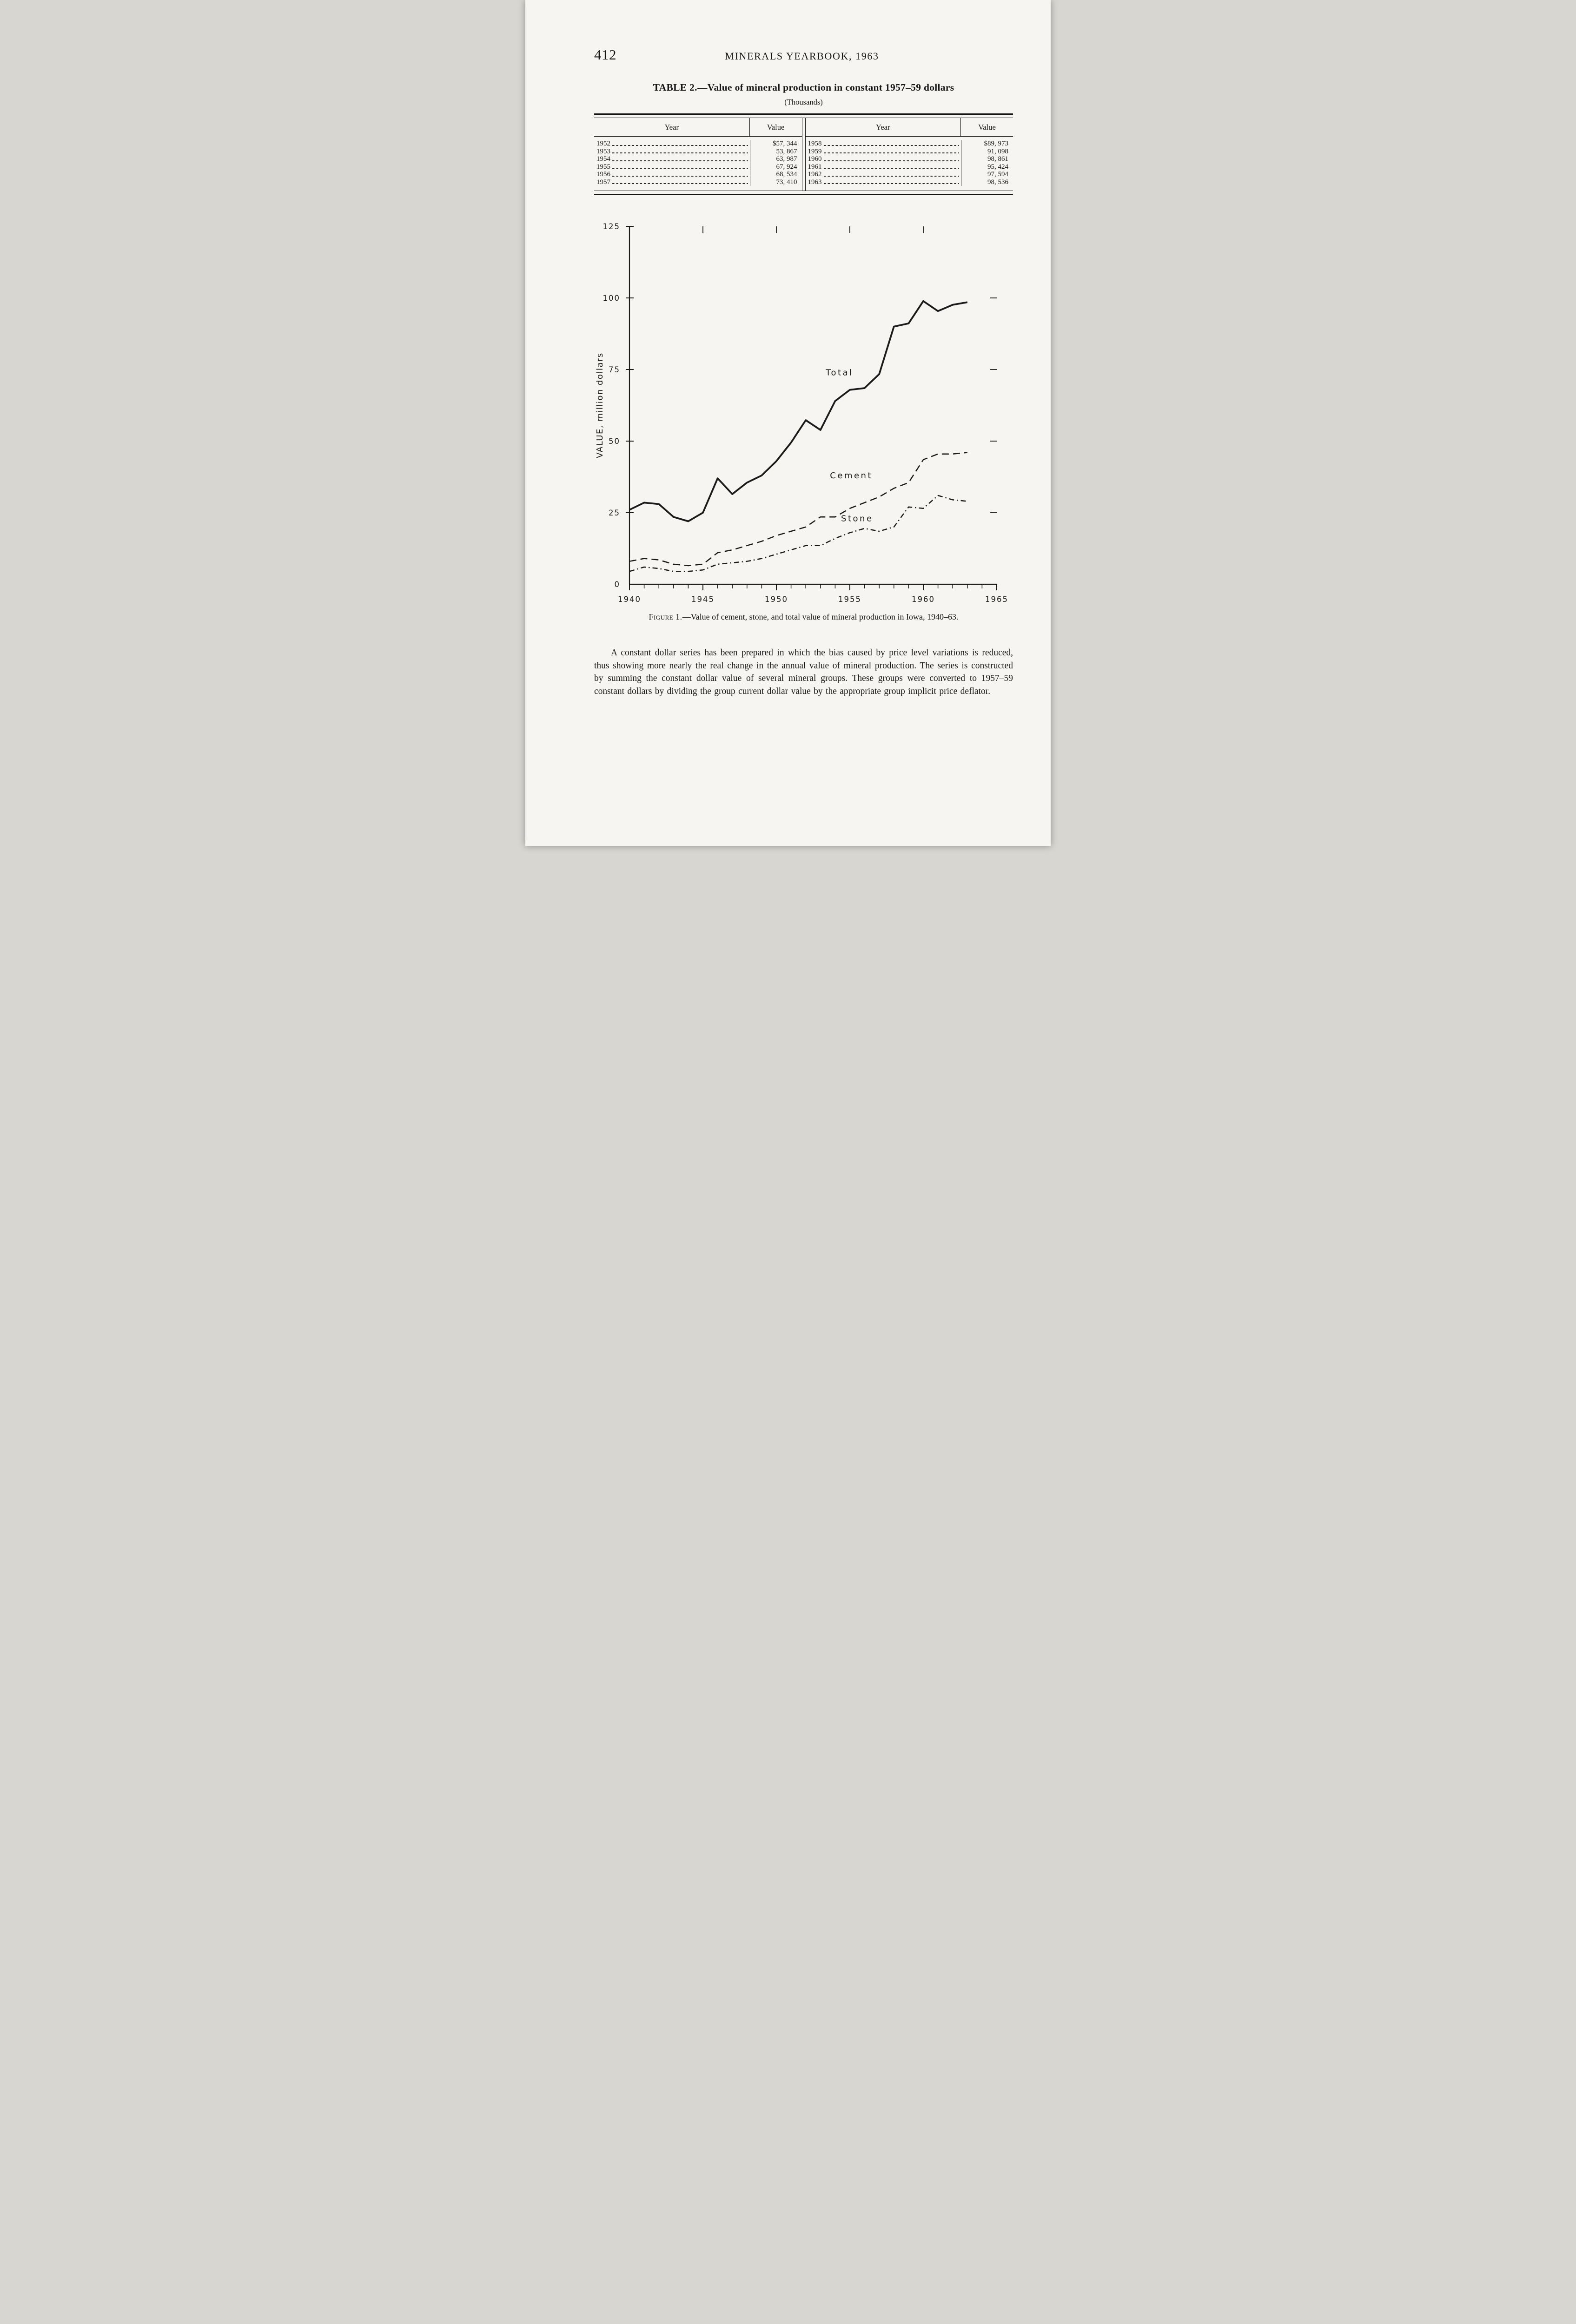  I want to click on value-cell: 91, 098, so click(987, 151).